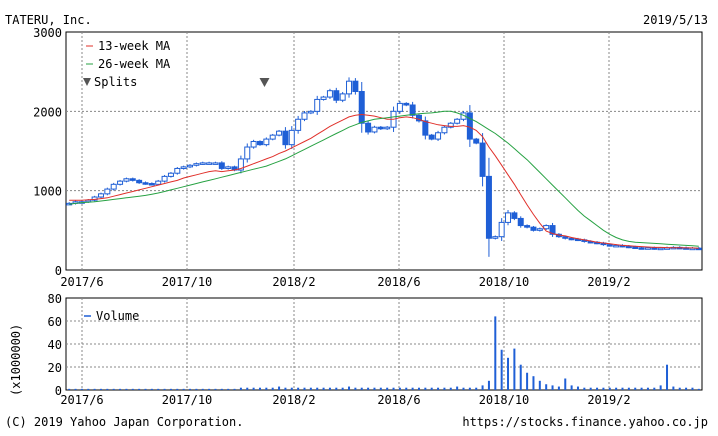 The image size is (718, 436). I want to click on volume-y-tick-labels: 0 20 40 60 80, so click(55, 345).